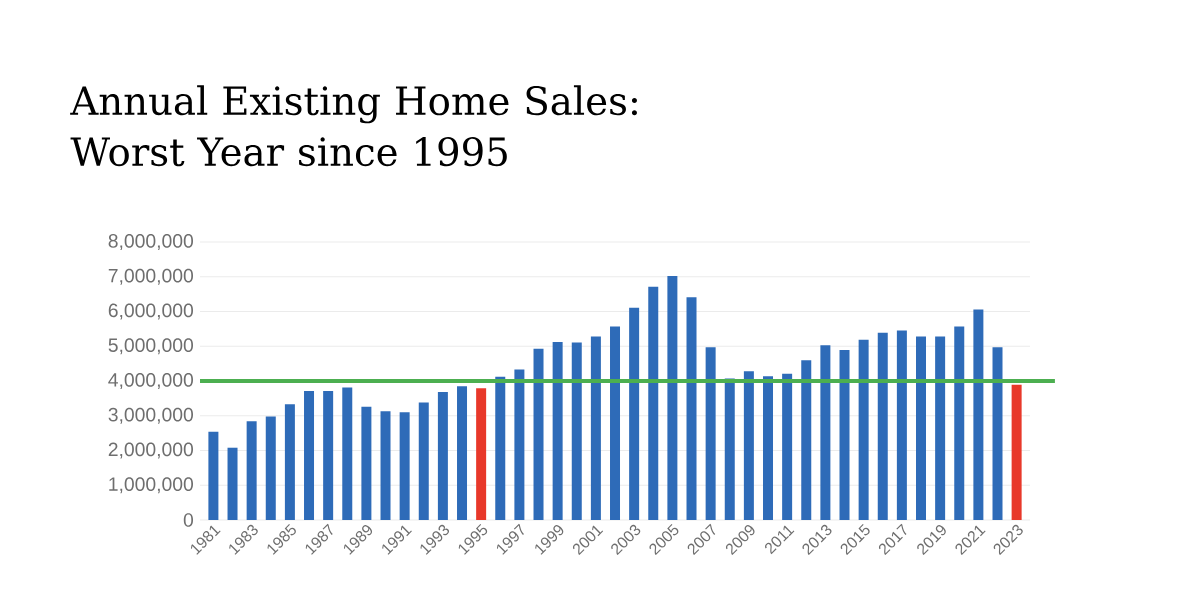 This screenshot has height=600, width=1200. Describe the element at coordinates (188, 520) in the screenshot. I see `y-tick-label: 0` at that location.